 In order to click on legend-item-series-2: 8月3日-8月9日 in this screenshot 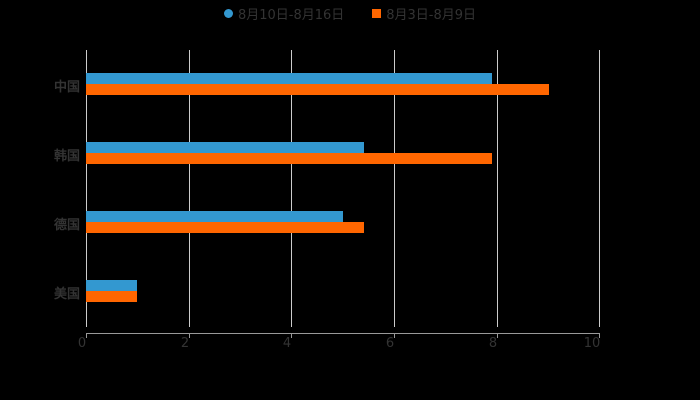, I will do `click(424, 13)`.